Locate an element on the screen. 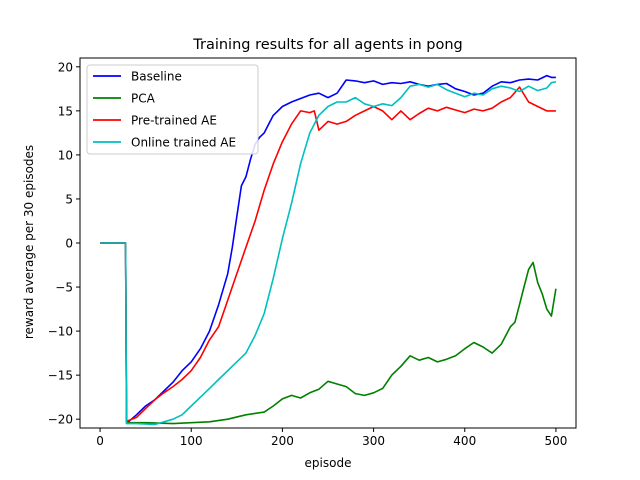 This screenshot has height=480, width=640. x-tick-label: 500 is located at coordinates (555, 441).